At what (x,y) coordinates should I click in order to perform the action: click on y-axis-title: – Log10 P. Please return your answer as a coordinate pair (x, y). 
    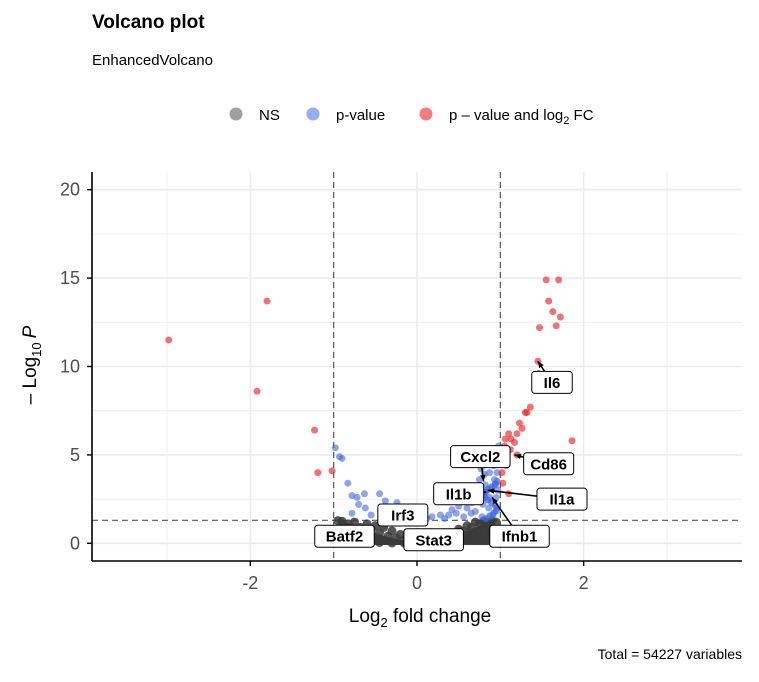
    Looking at the image, I should click on (32, 364).